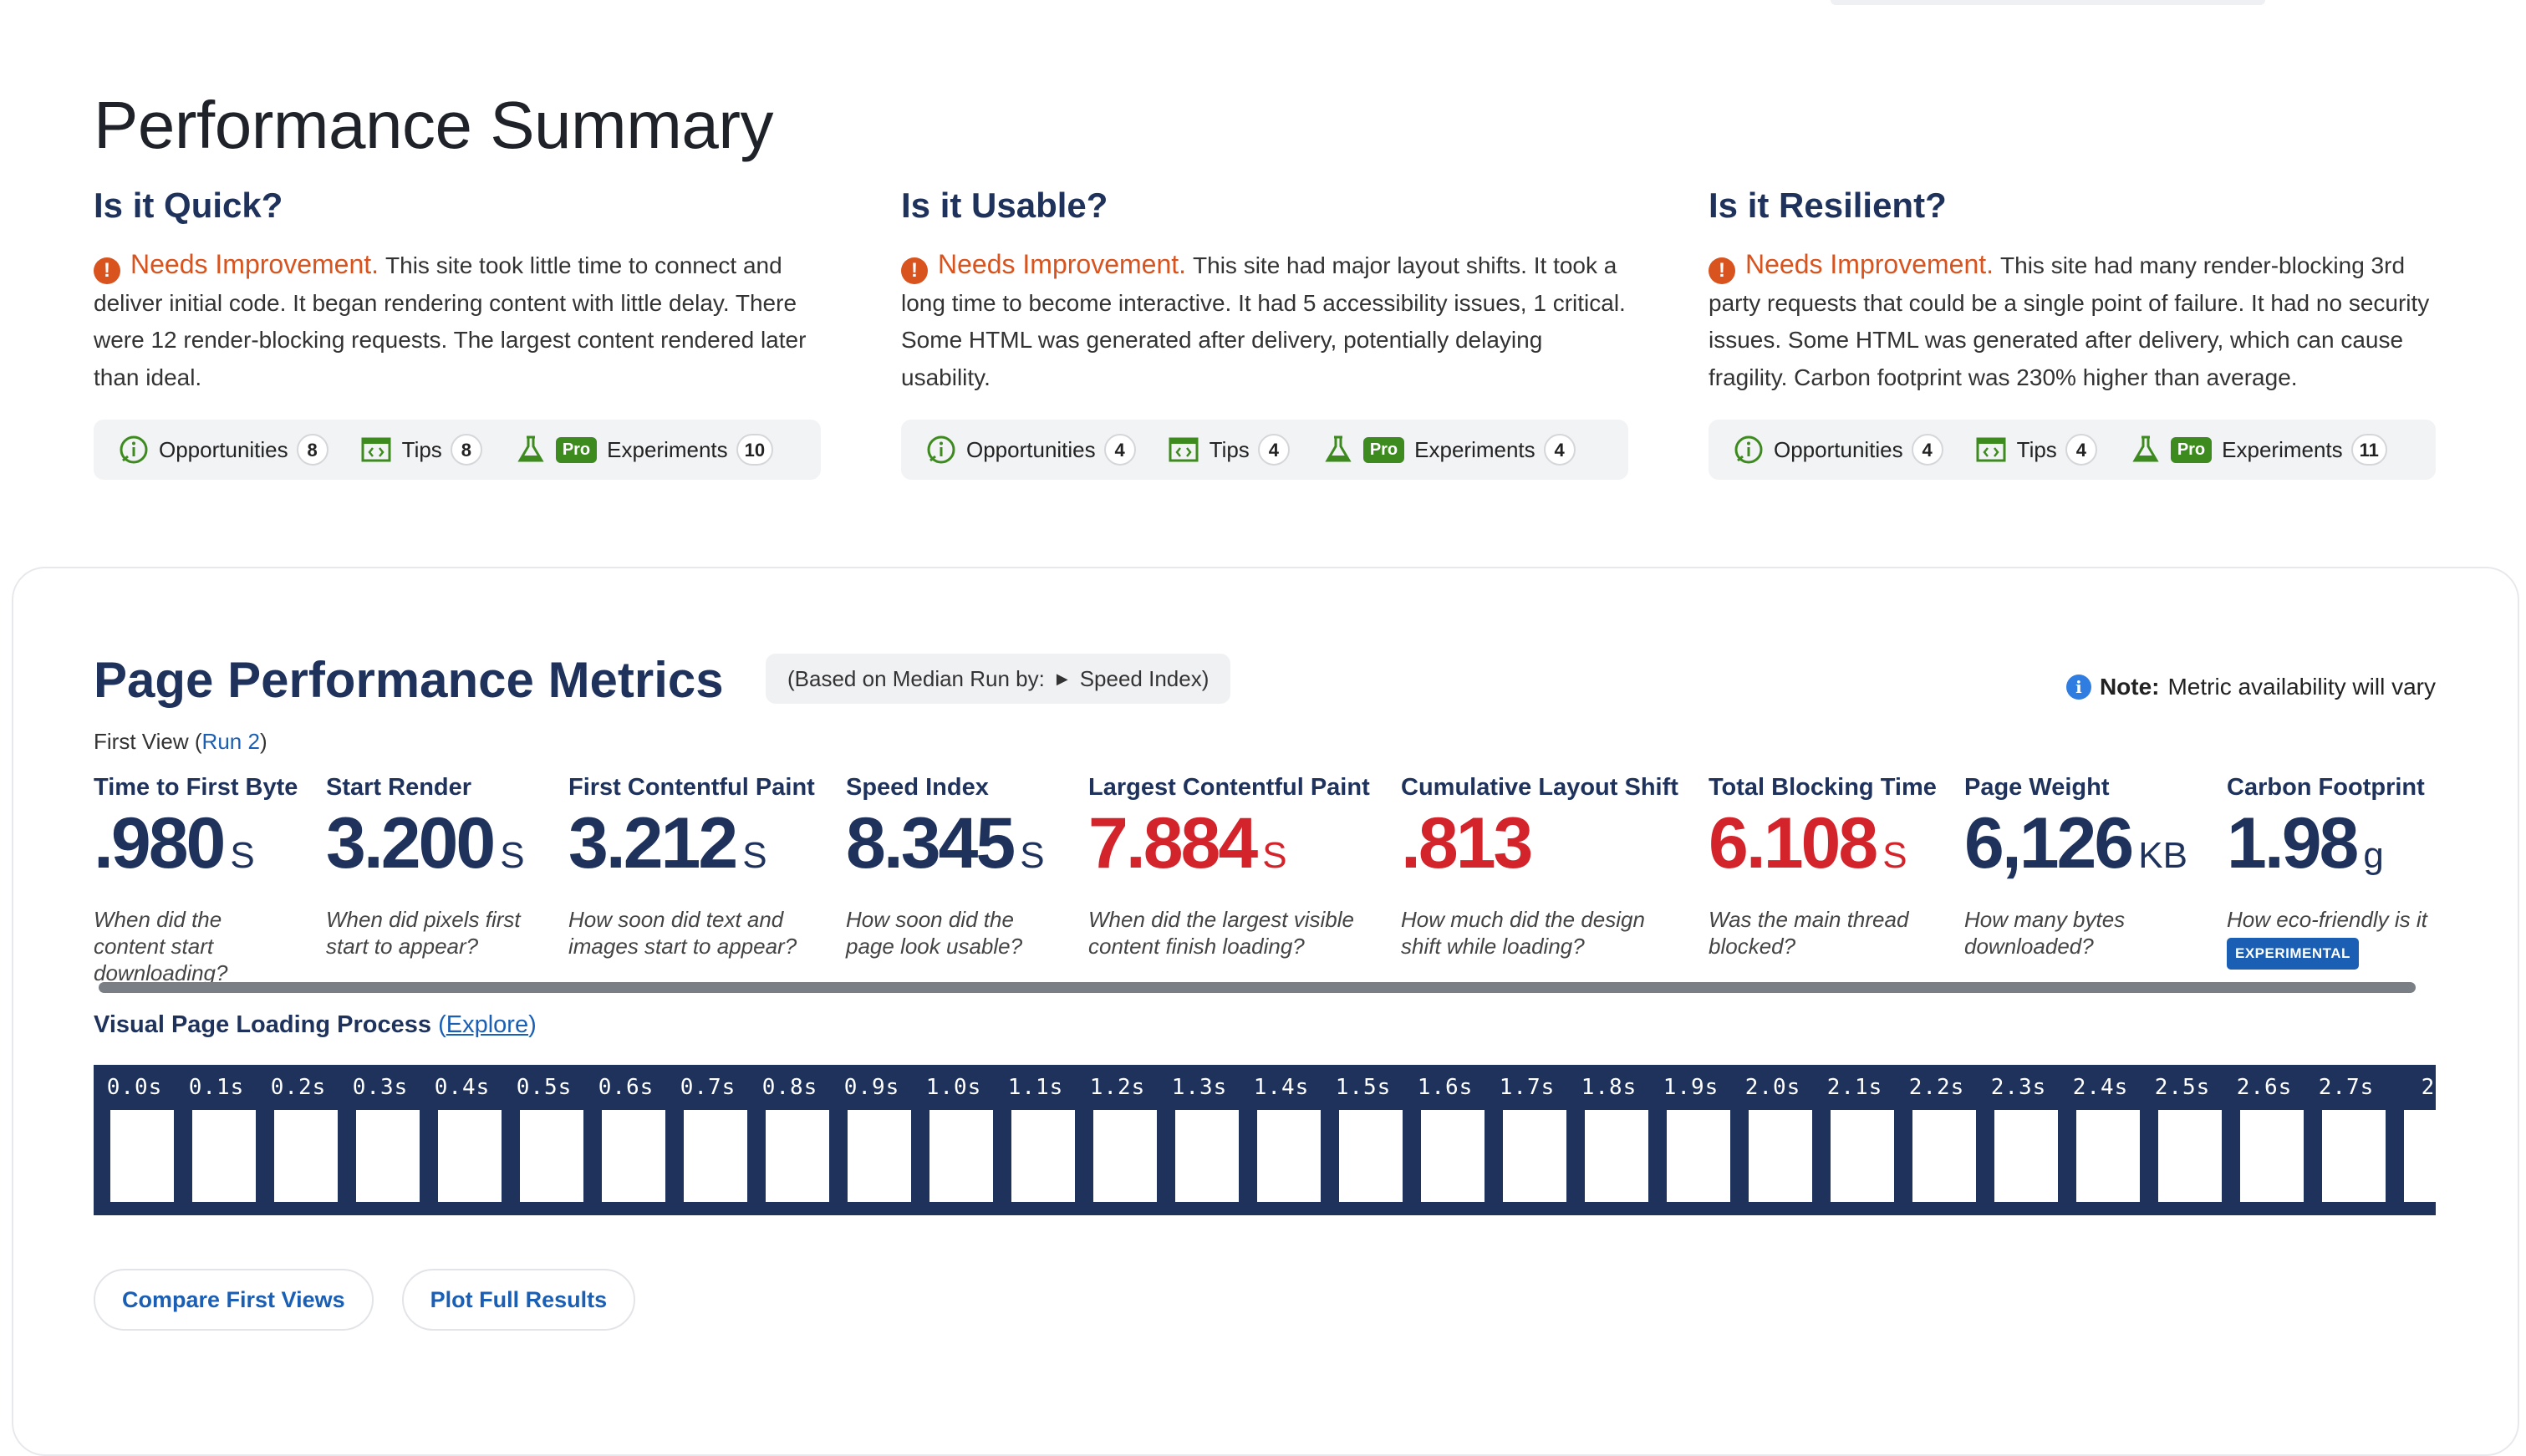  What do you see at coordinates (1445, 1140) in the screenshot?
I see `filmstrip-frame: 1.6s` at bounding box center [1445, 1140].